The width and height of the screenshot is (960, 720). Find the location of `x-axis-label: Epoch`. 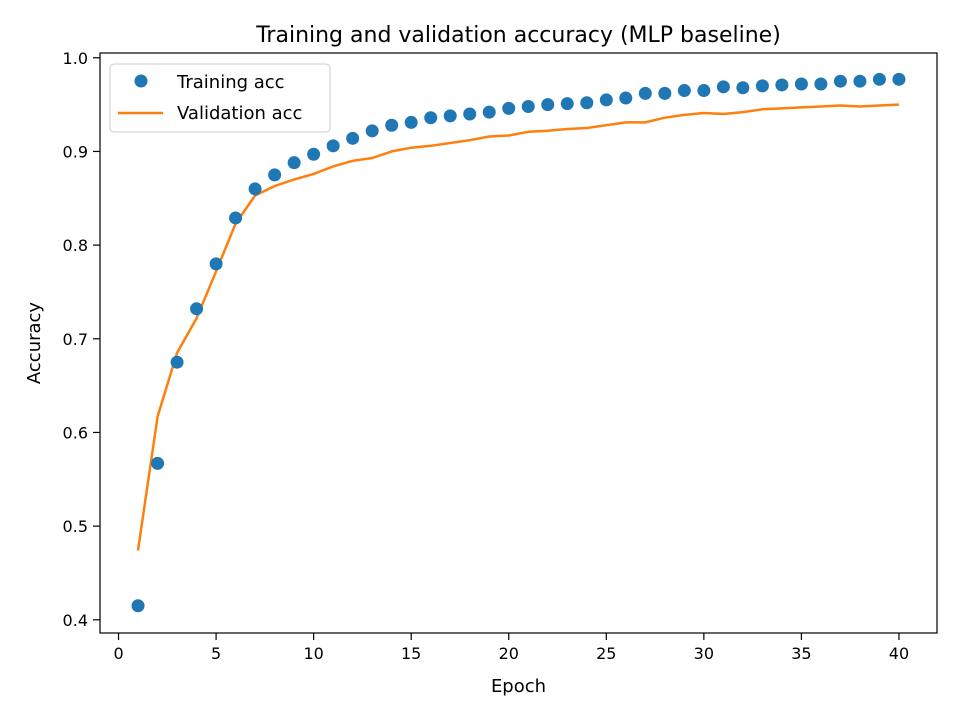

x-axis-label: Epoch is located at coordinates (518, 686).